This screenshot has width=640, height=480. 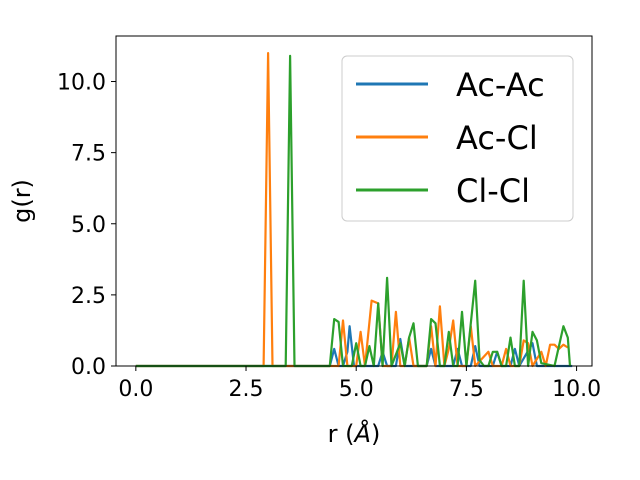 I want to click on x-tick-label: 7.5, so click(x=466, y=389).